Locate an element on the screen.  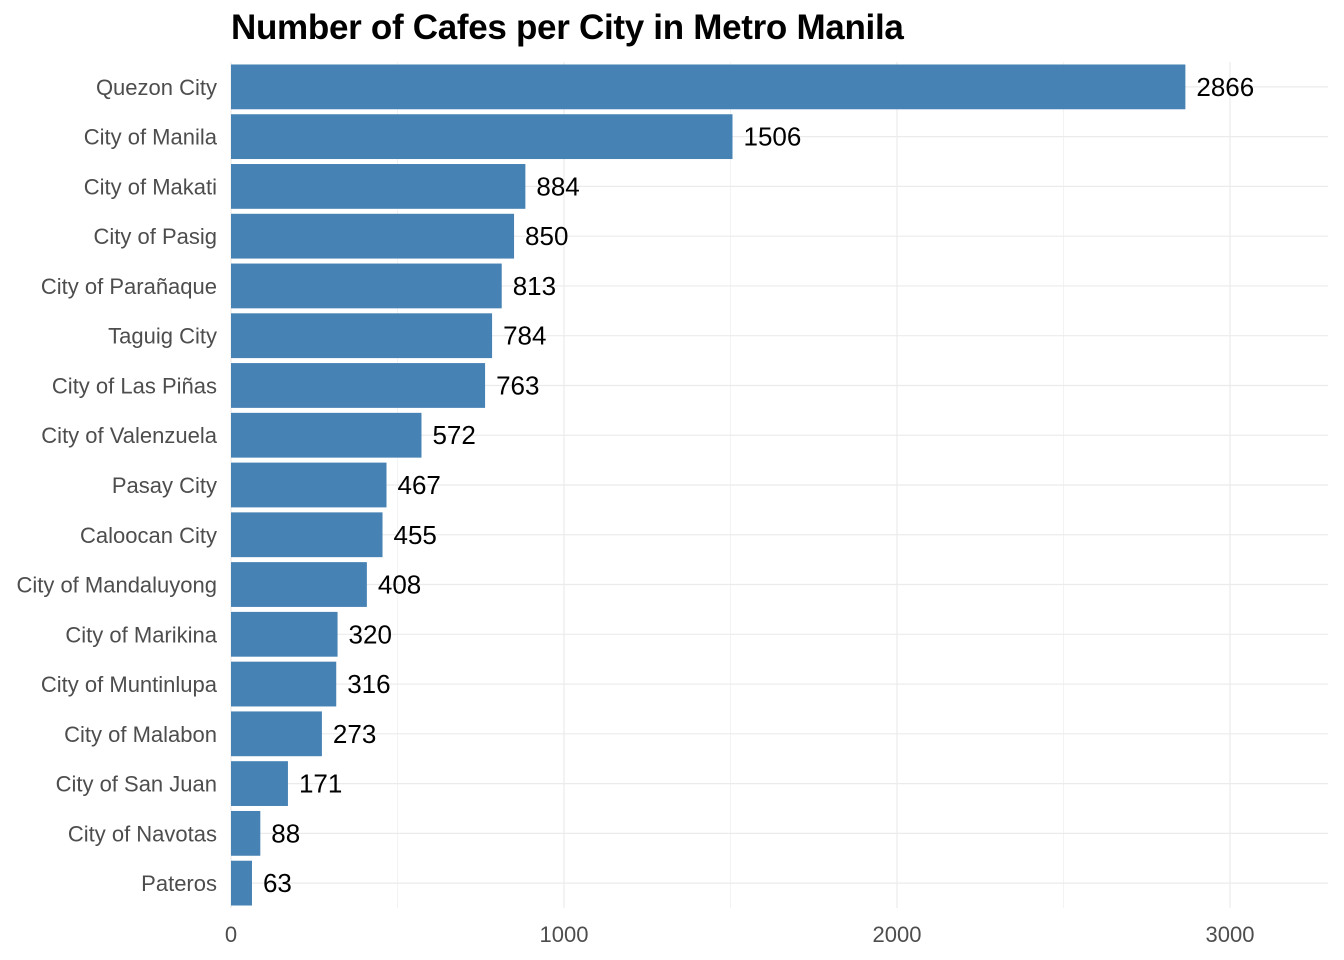
data-label: 572 is located at coordinates (453, 435).